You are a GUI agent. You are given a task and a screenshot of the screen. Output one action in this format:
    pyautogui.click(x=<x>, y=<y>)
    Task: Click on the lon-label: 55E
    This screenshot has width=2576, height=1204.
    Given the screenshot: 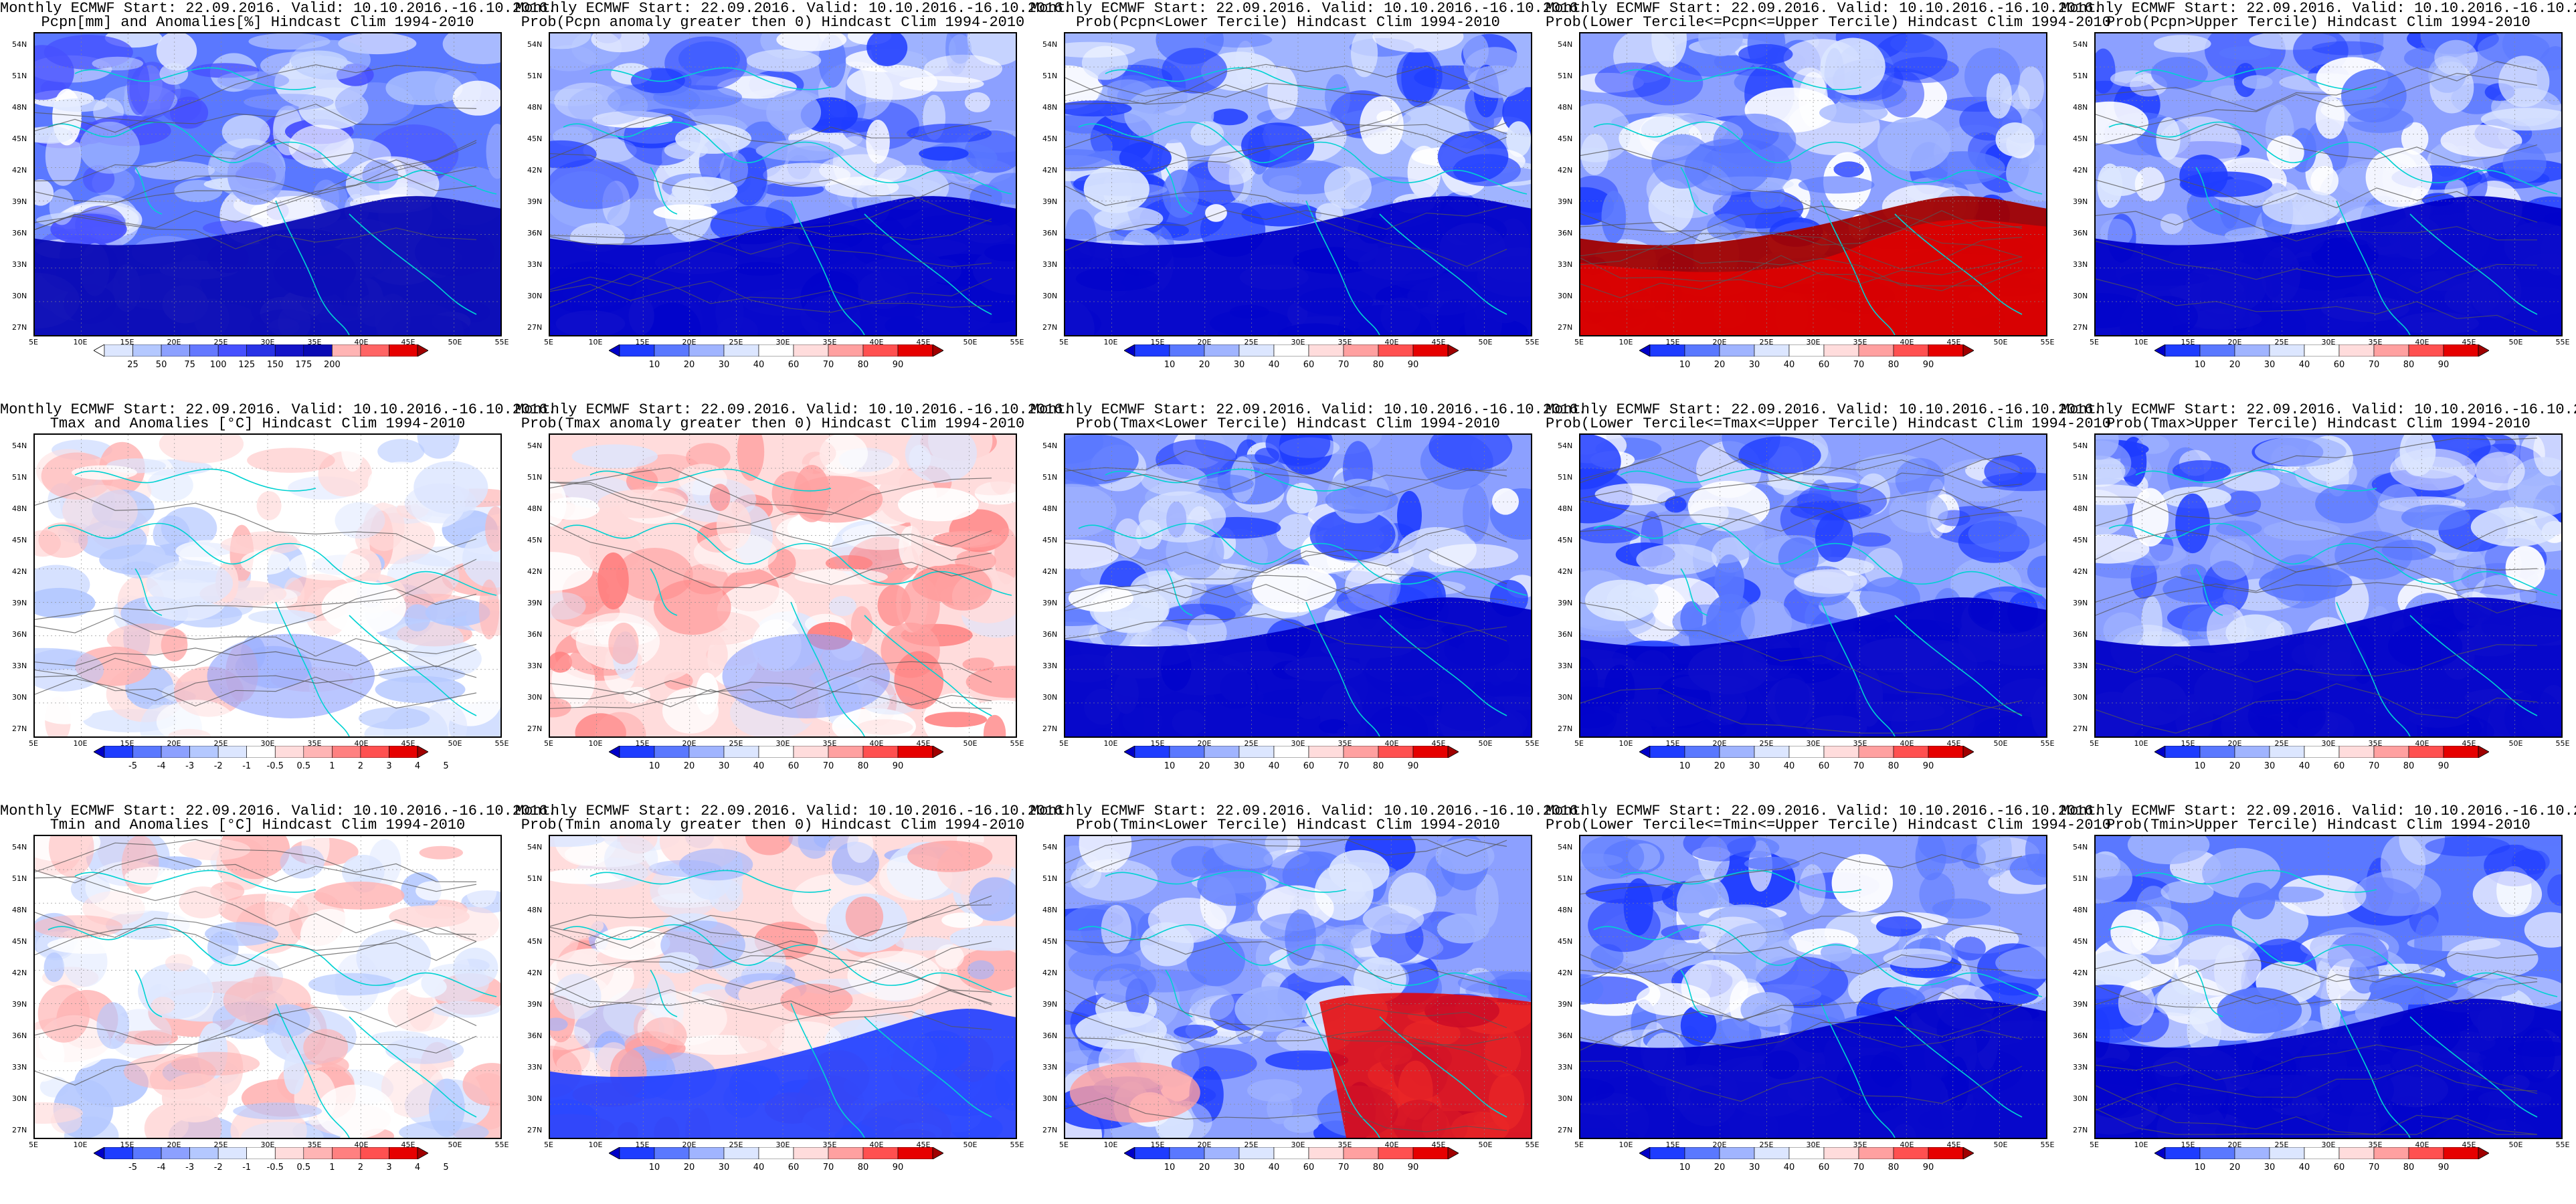 What is the action you would take?
    pyautogui.click(x=2048, y=1144)
    